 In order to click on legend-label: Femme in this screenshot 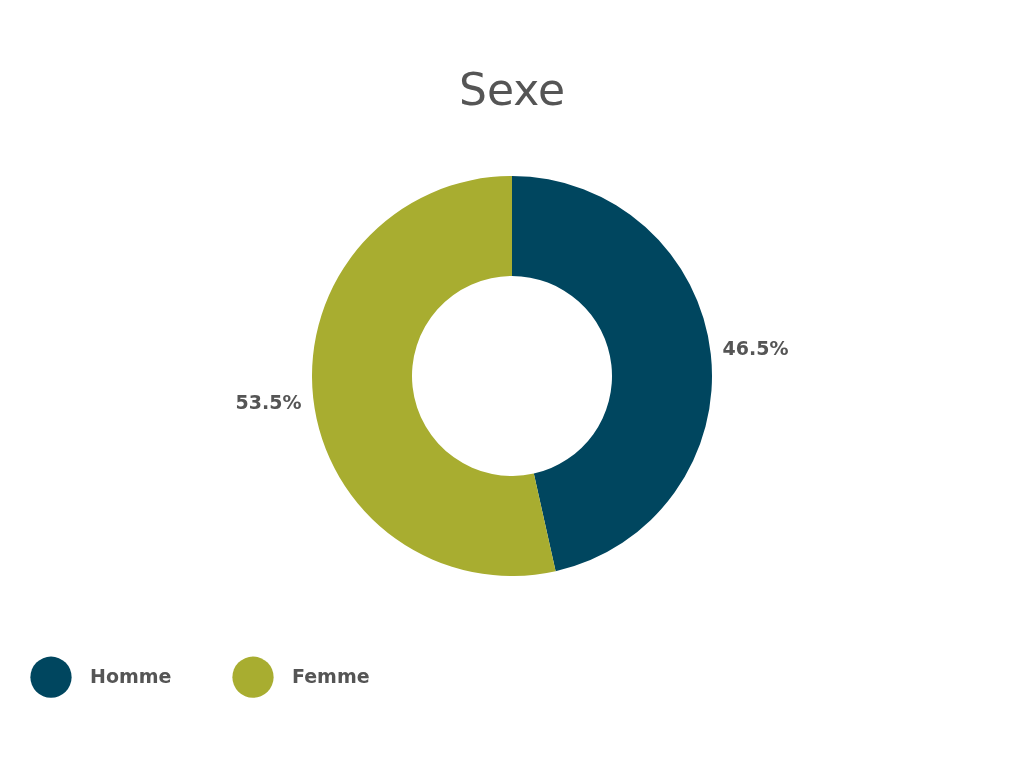, I will do `click(331, 676)`.